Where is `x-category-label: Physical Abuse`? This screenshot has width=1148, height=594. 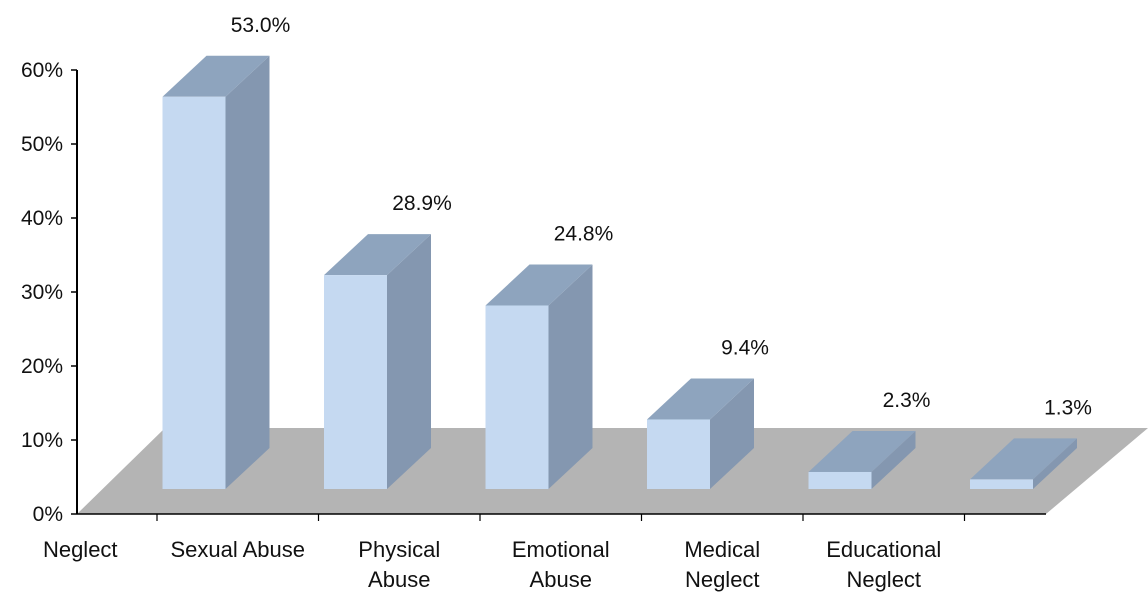 x-category-label: Physical Abuse is located at coordinates (399, 564).